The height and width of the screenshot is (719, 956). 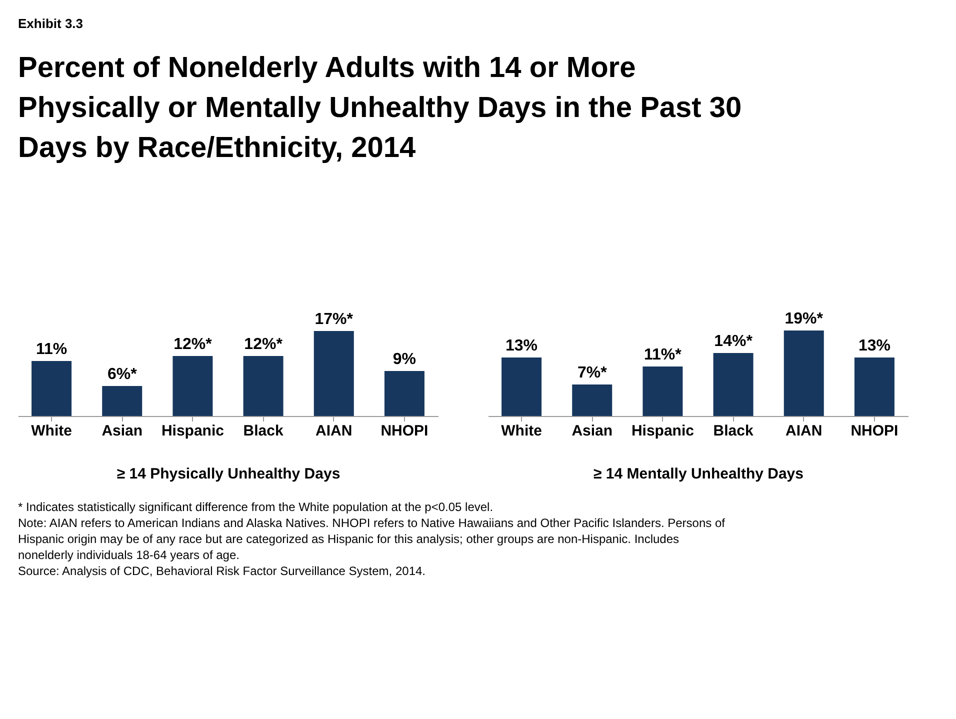 What do you see at coordinates (222, 571) in the screenshot?
I see `source-note: Source: Analysis of CDC, Behavioral Risk Factor Surveillance System, 2014.` at bounding box center [222, 571].